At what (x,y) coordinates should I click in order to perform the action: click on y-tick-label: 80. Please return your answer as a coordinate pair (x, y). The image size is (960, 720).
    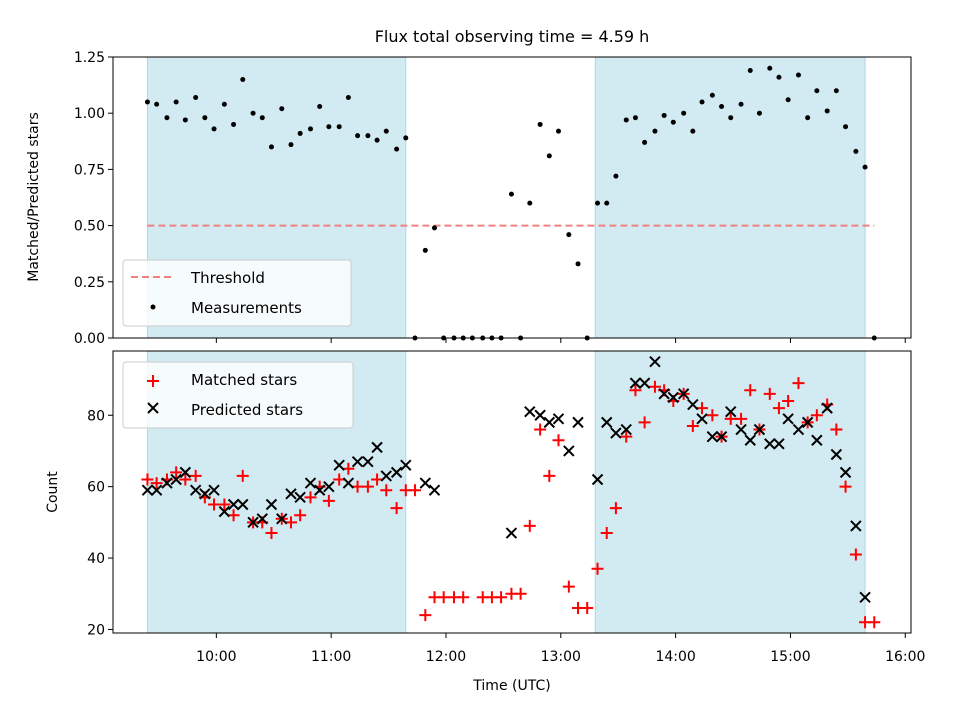
    Looking at the image, I should click on (96, 416).